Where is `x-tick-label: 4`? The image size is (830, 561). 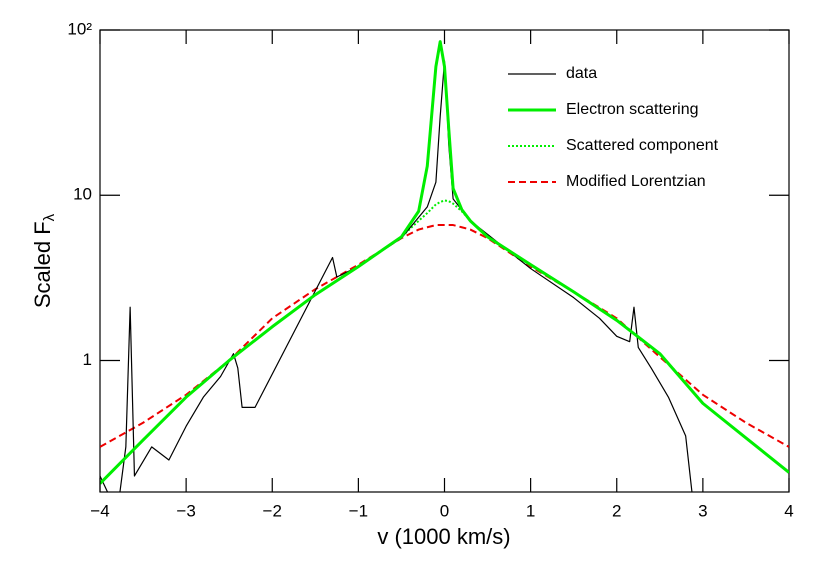 x-tick-label: 4 is located at coordinates (788, 510).